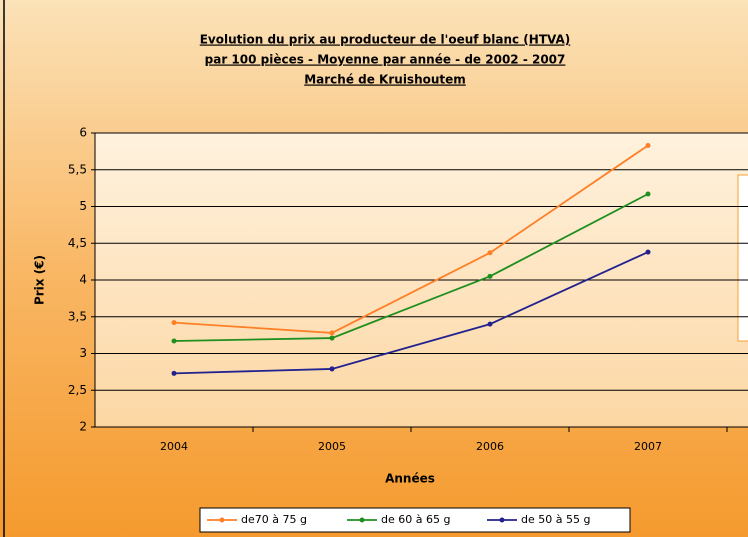  Describe the element at coordinates (411, 313) in the screenshot. I see `series-line` at that location.